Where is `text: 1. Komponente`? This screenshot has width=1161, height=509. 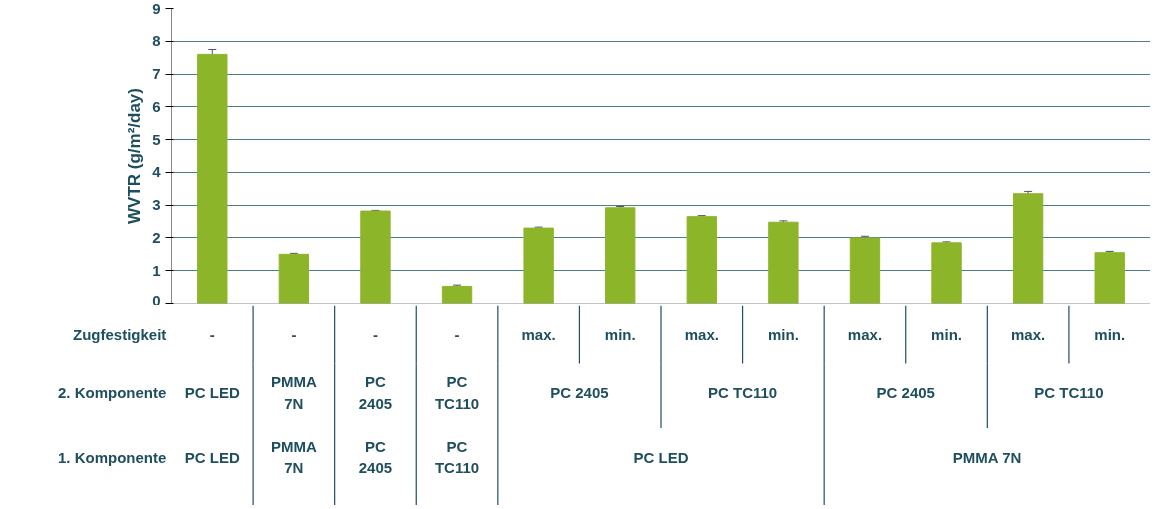
text: 1. Komponente is located at coordinates (112, 457).